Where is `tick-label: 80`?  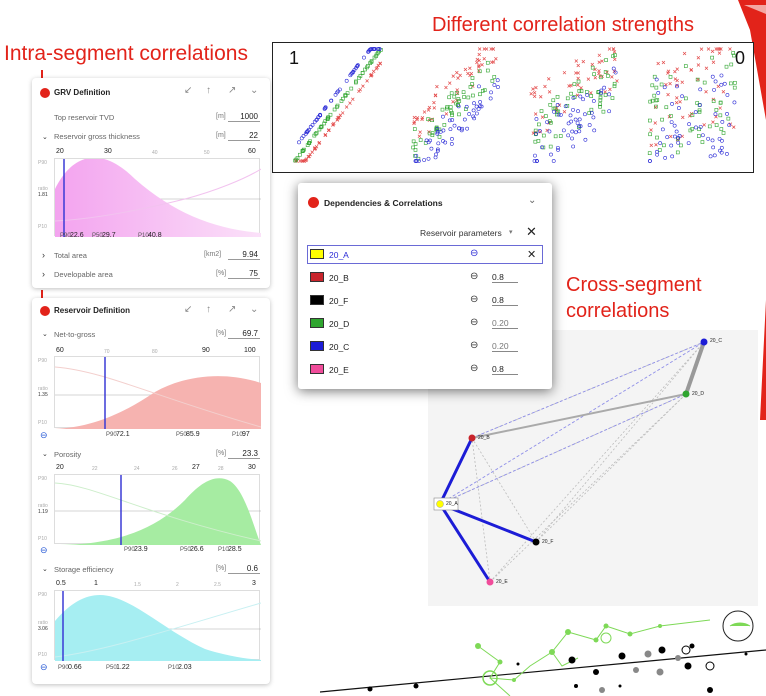 tick-label: 80 is located at coordinates (155, 352).